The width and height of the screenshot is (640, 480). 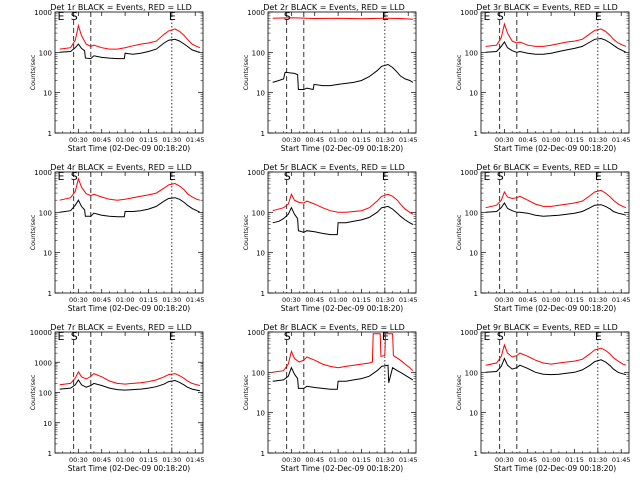 I want to click on chart-title: Det 7r BLACK = Events, RED = LLD, so click(x=121, y=327).